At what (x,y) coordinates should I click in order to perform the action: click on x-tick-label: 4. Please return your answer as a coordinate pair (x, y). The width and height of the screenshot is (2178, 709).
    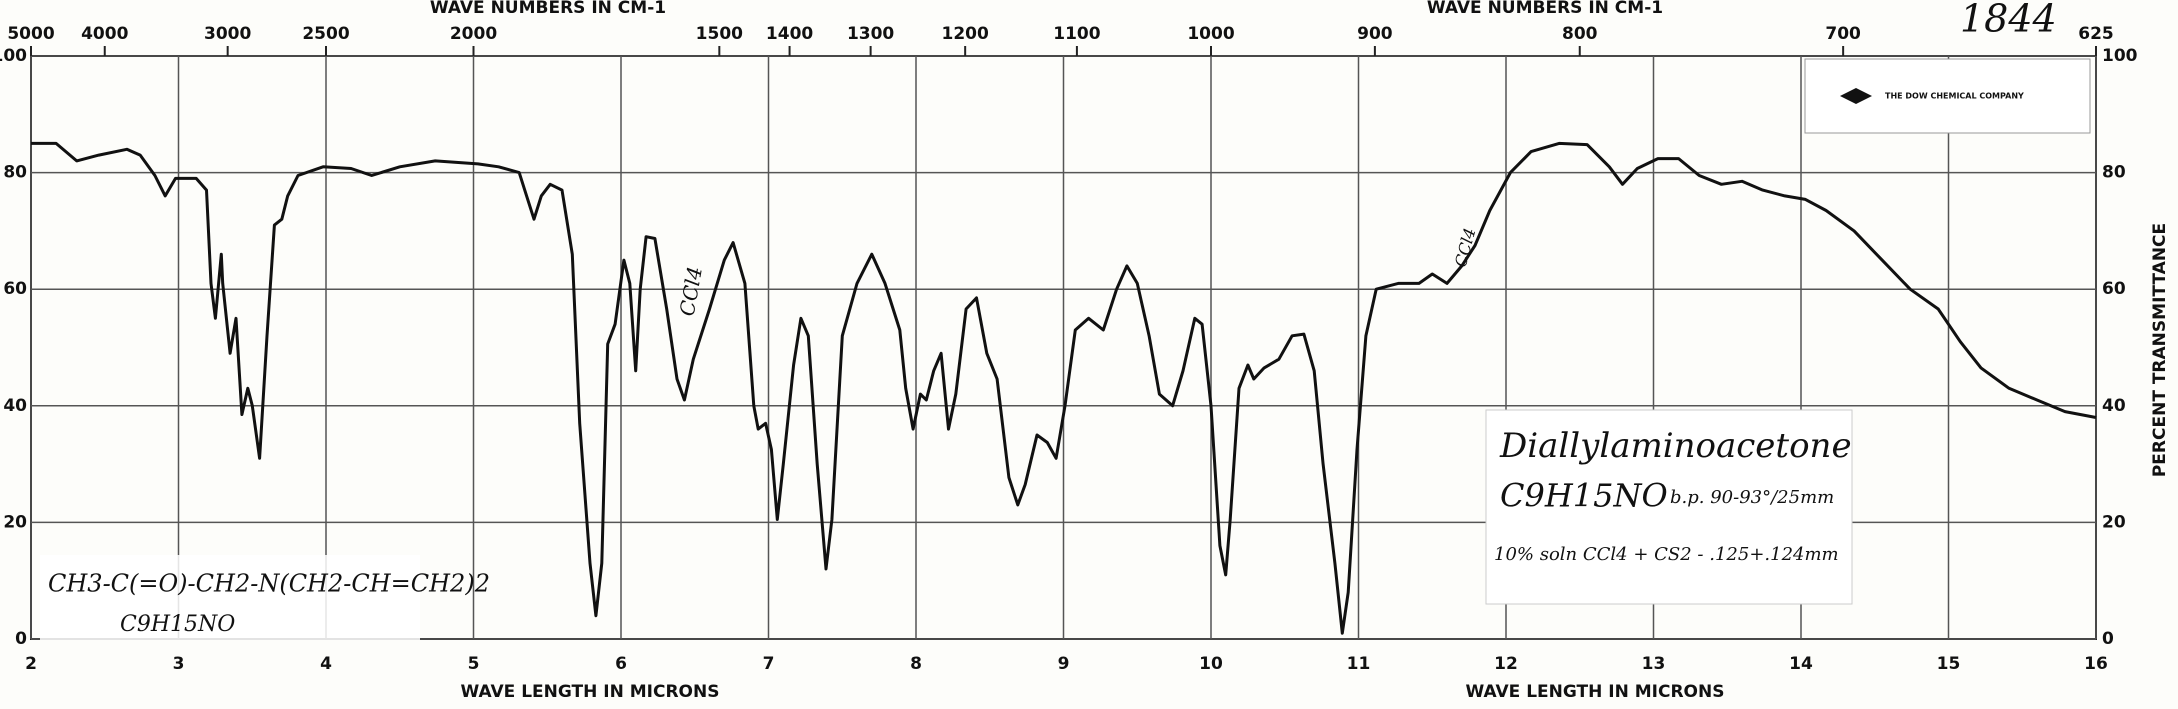
    Looking at the image, I should click on (326, 664).